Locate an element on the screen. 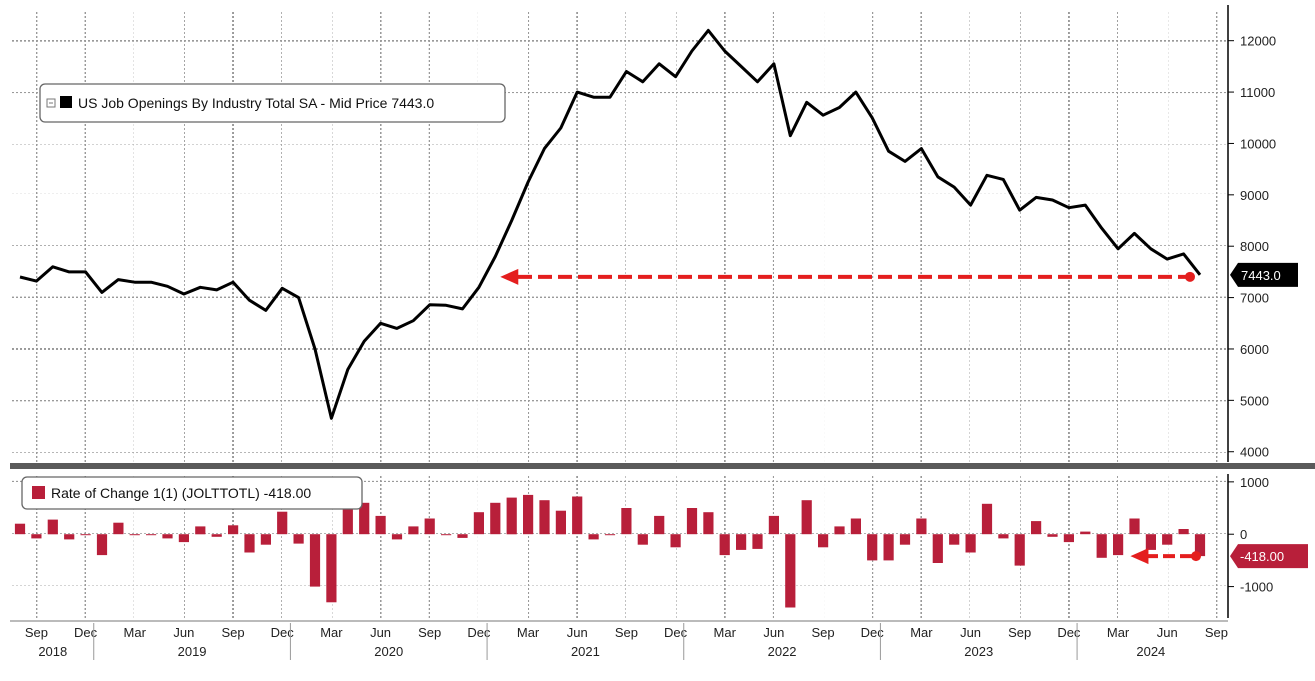  y-tick-label: 6000 is located at coordinates (1254, 349).